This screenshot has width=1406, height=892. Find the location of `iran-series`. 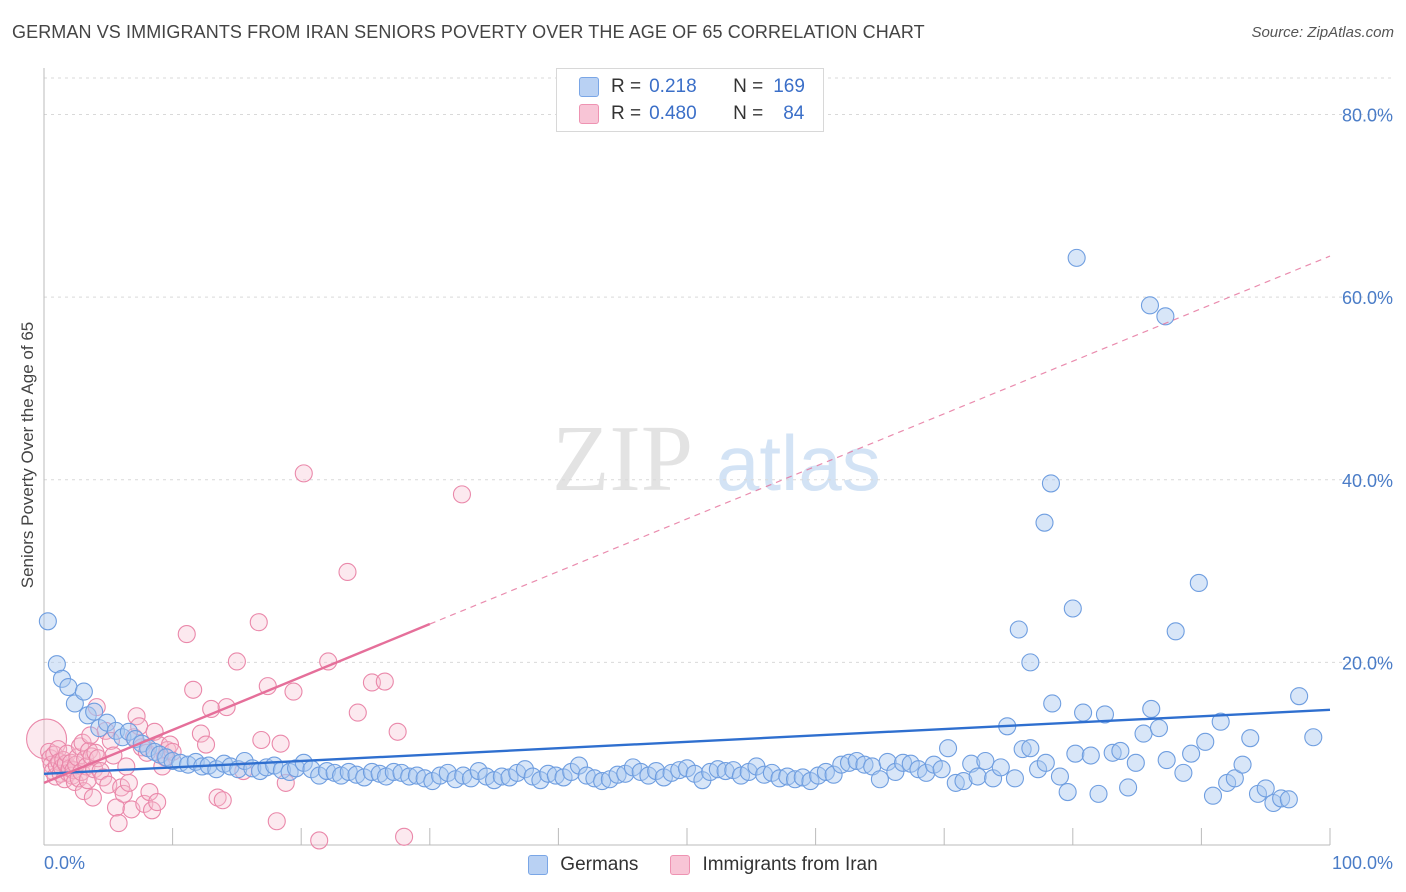

iran-series is located at coordinates (249, 657).